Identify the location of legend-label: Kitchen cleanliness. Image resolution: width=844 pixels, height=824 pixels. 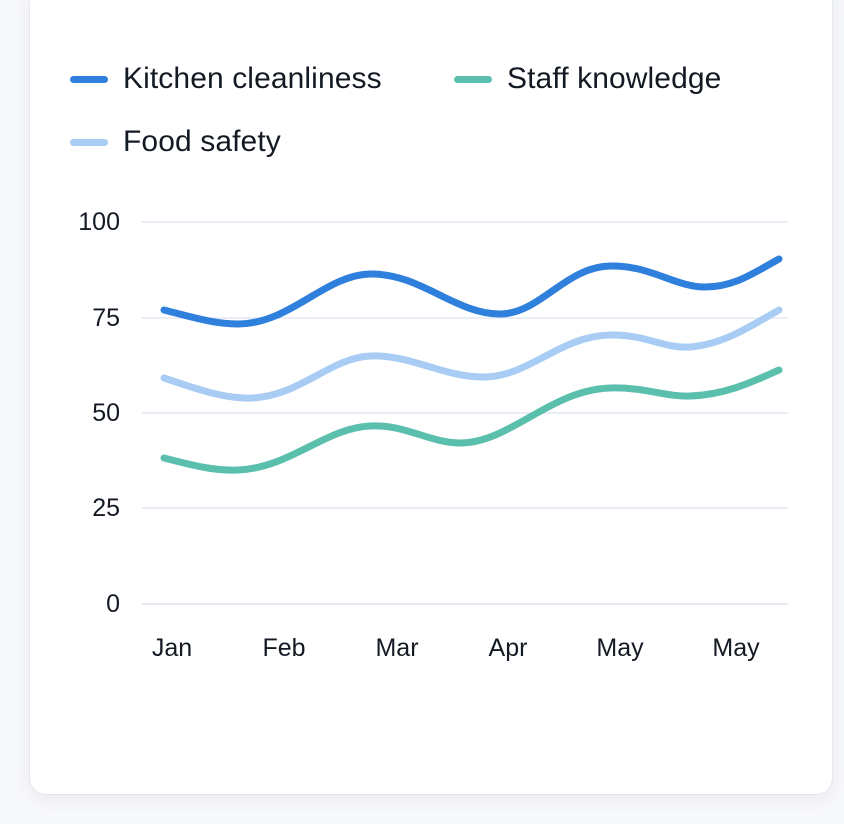
(252, 78).